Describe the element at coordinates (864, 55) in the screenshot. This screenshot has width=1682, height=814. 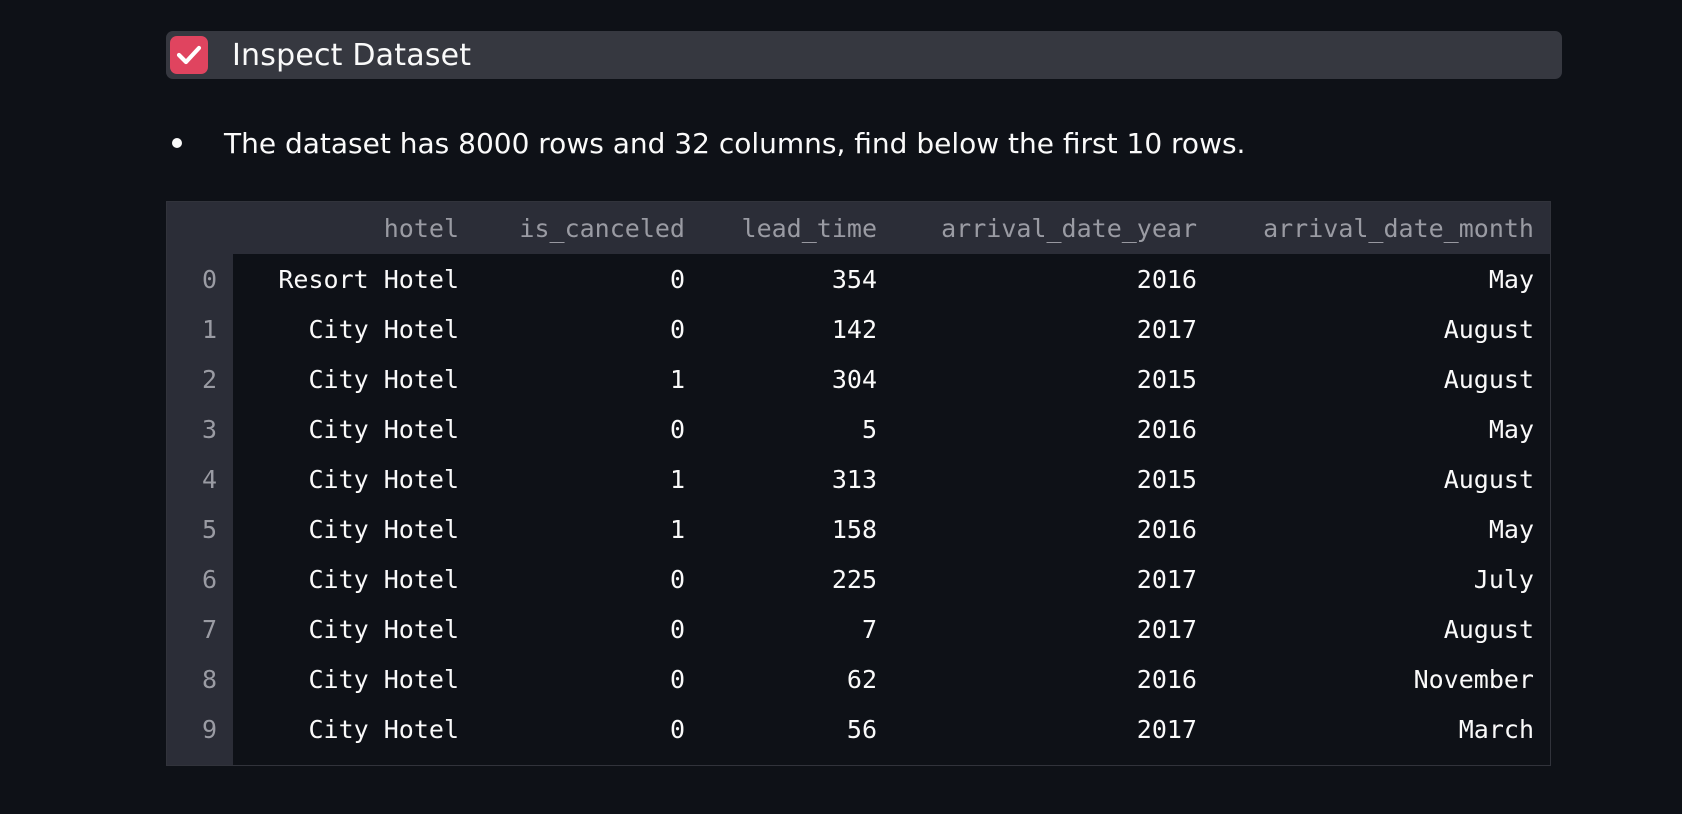
I see `inspect-dataset-expander: Inspect Dataset` at that location.